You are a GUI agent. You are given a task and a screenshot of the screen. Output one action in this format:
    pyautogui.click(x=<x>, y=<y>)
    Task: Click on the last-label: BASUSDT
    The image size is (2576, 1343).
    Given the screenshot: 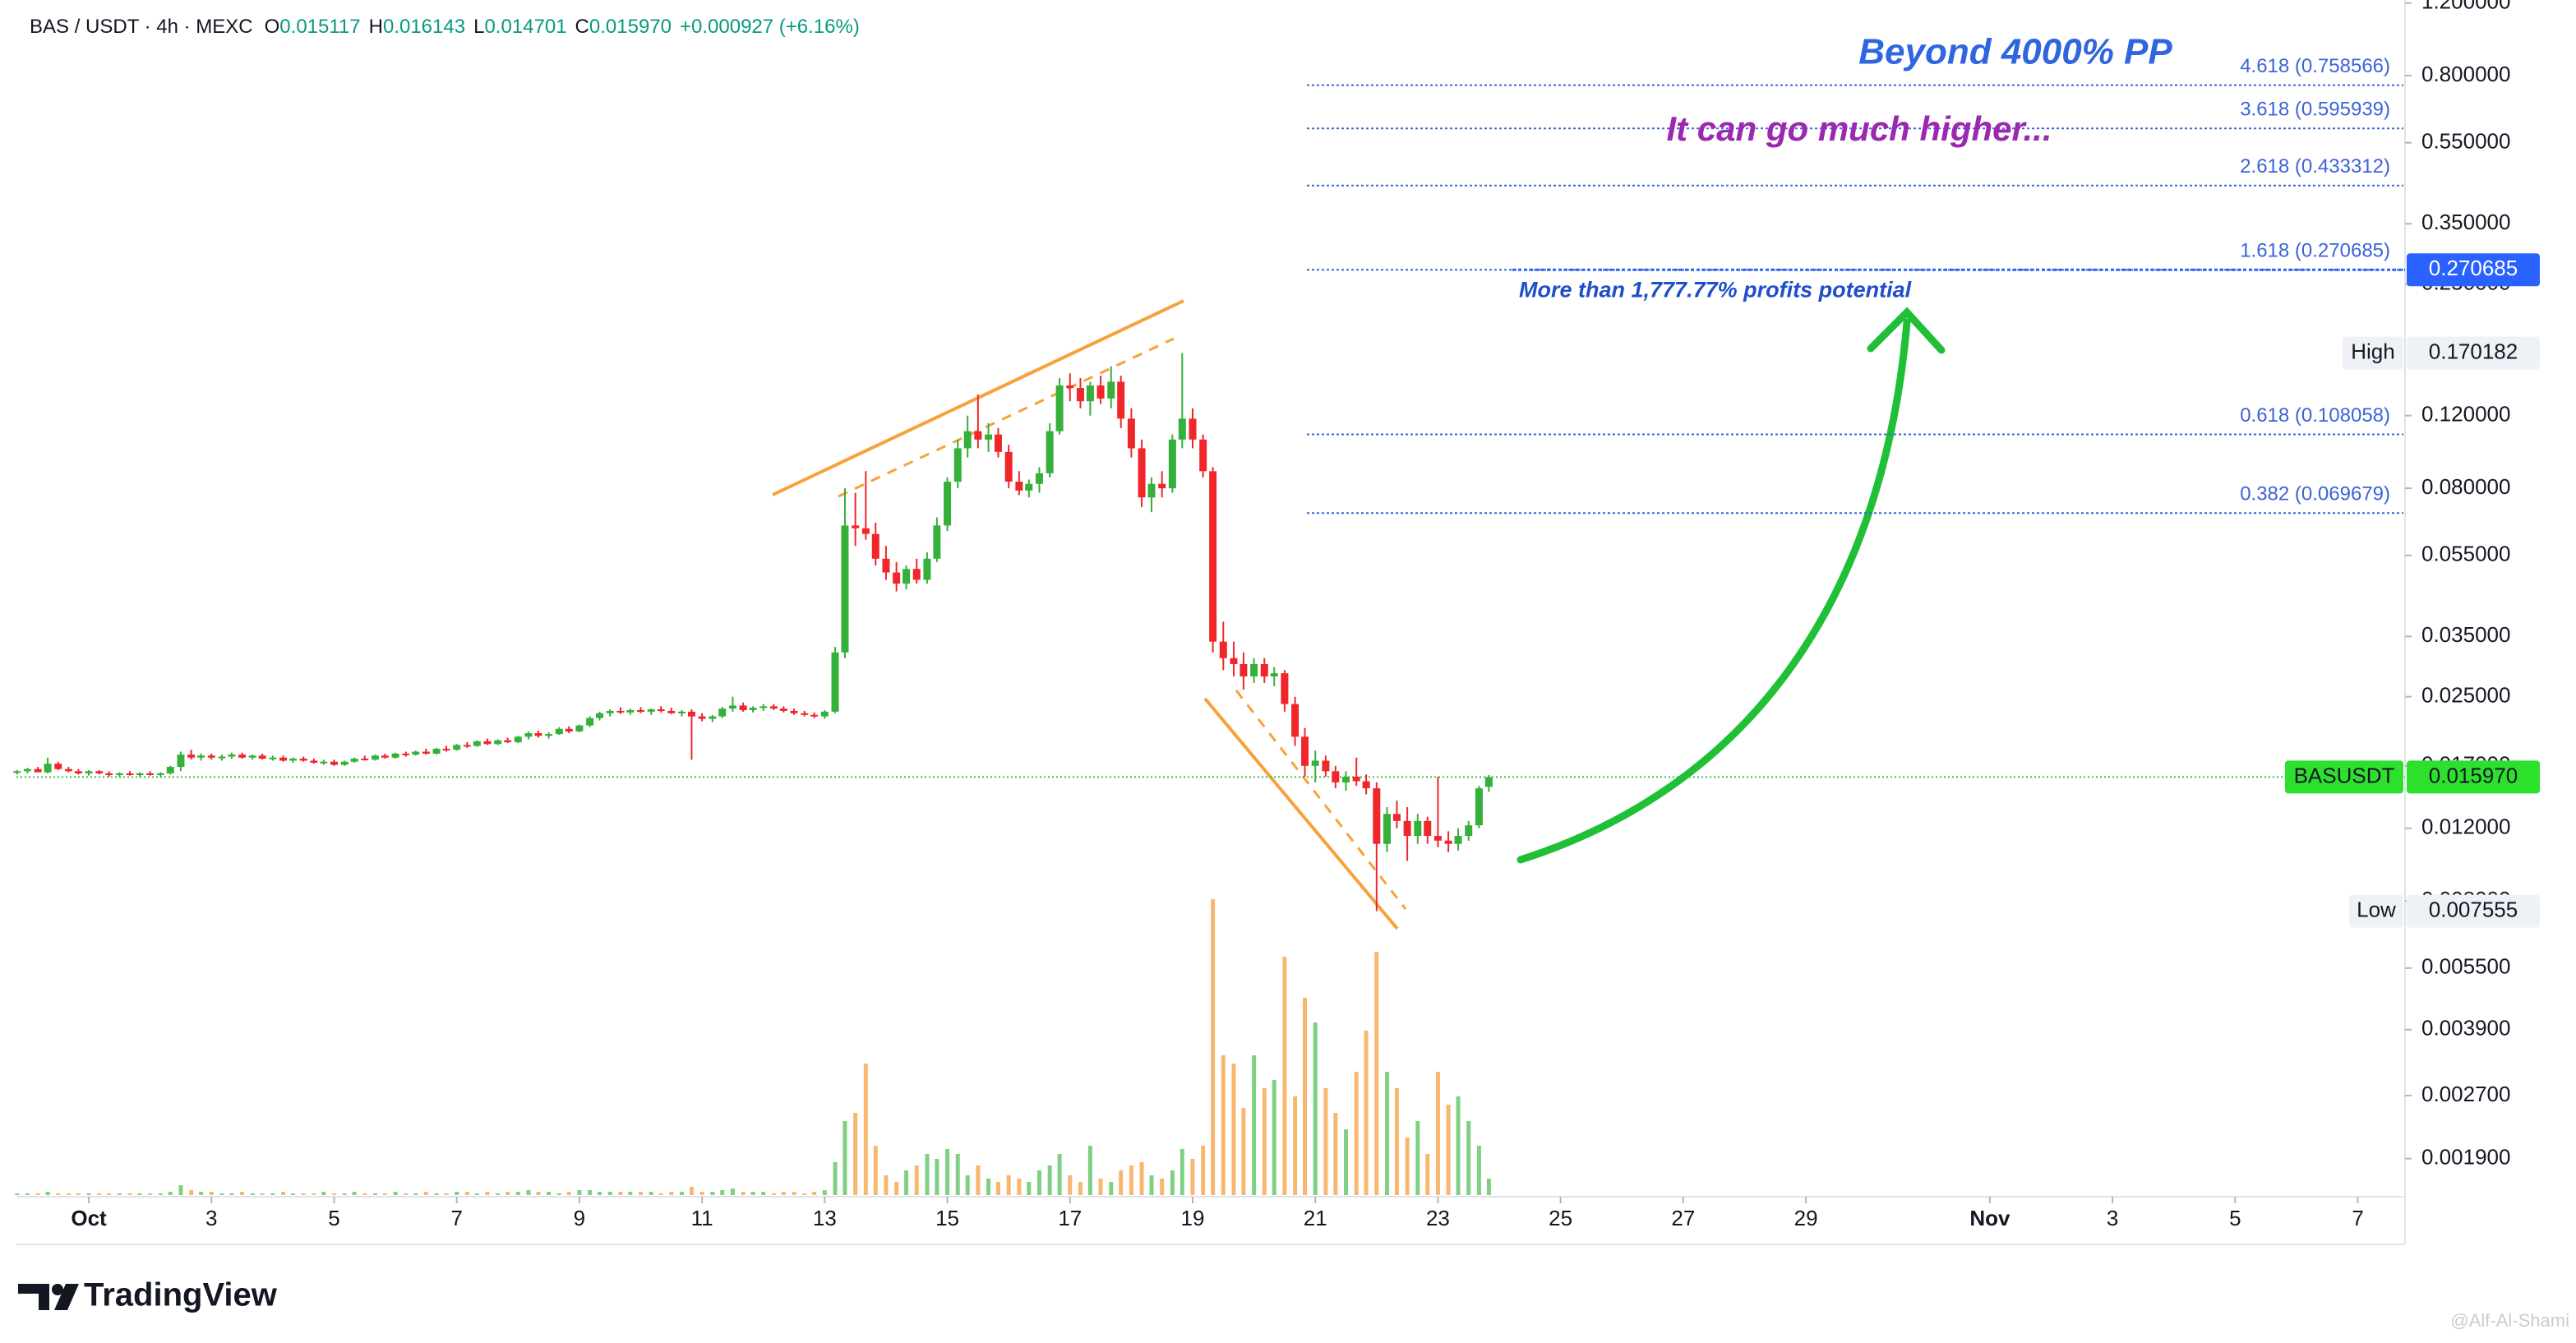 What is the action you would take?
    pyautogui.click(x=2344, y=775)
    